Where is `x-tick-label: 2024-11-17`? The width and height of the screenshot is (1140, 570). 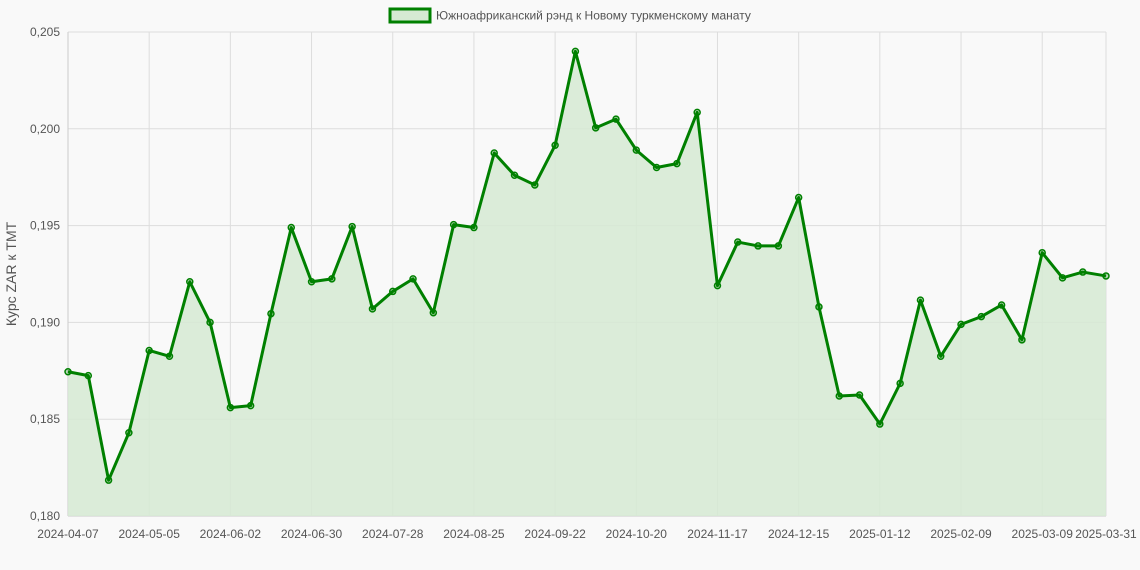
x-tick-label: 2024-11-17 is located at coordinates (717, 534).